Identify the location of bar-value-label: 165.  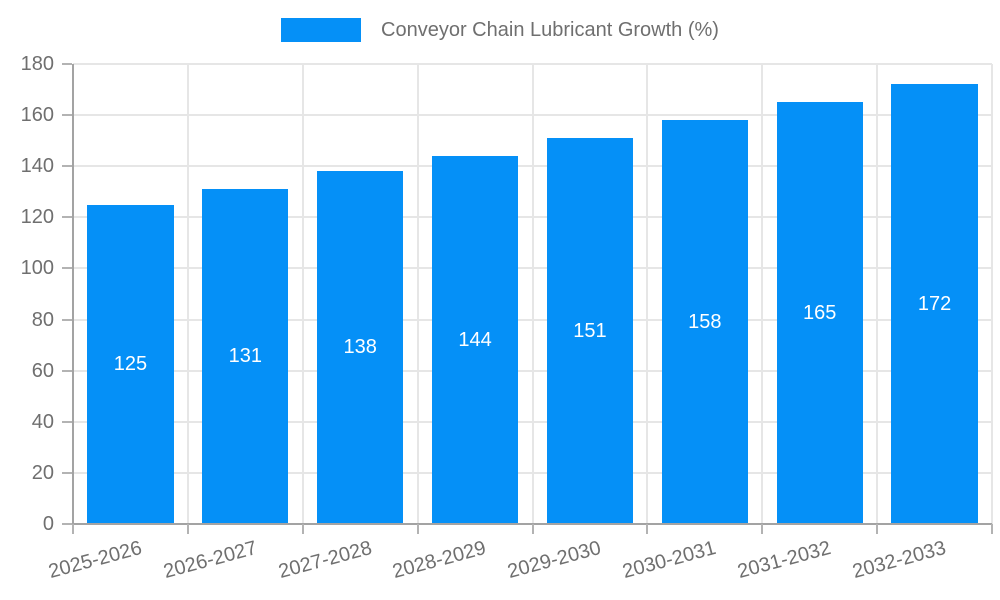
(820, 312).